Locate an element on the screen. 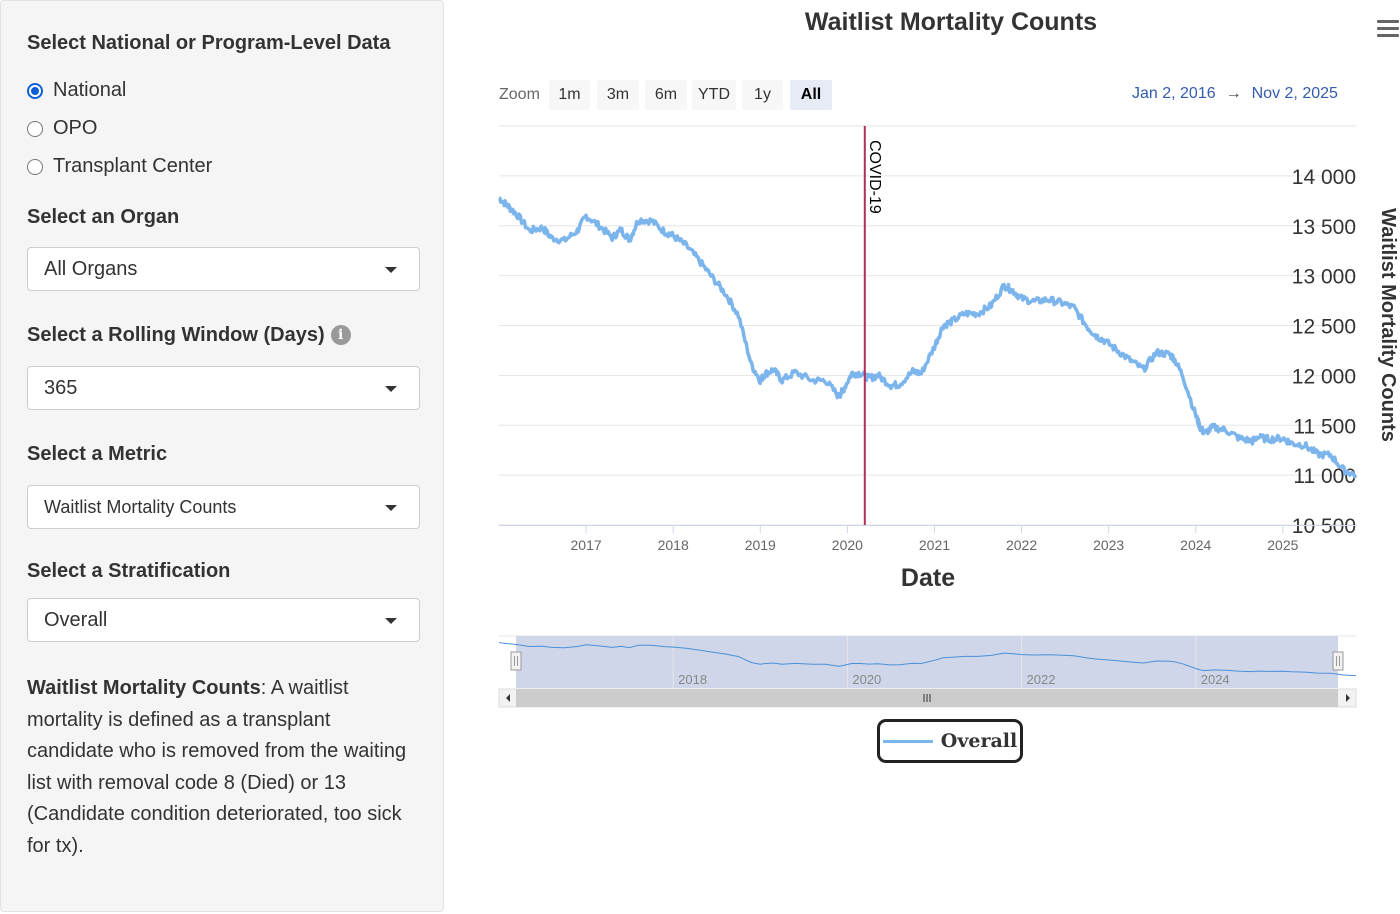 This screenshot has width=1400, height=914. range-arrow: → is located at coordinates (1233, 93).